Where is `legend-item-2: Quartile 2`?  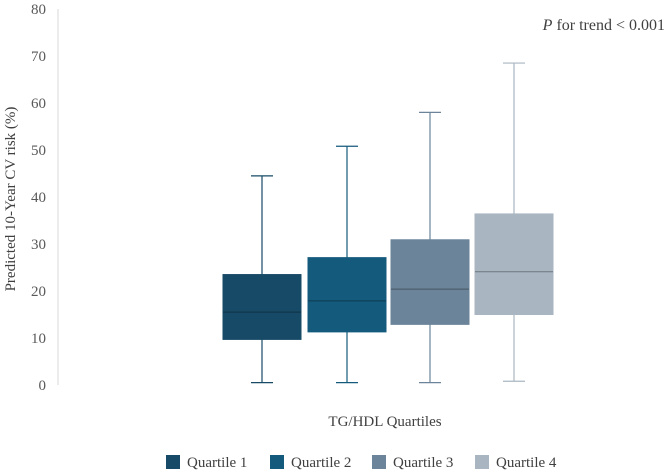
legend-item-2: Quartile 2 is located at coordinates (310, 463).